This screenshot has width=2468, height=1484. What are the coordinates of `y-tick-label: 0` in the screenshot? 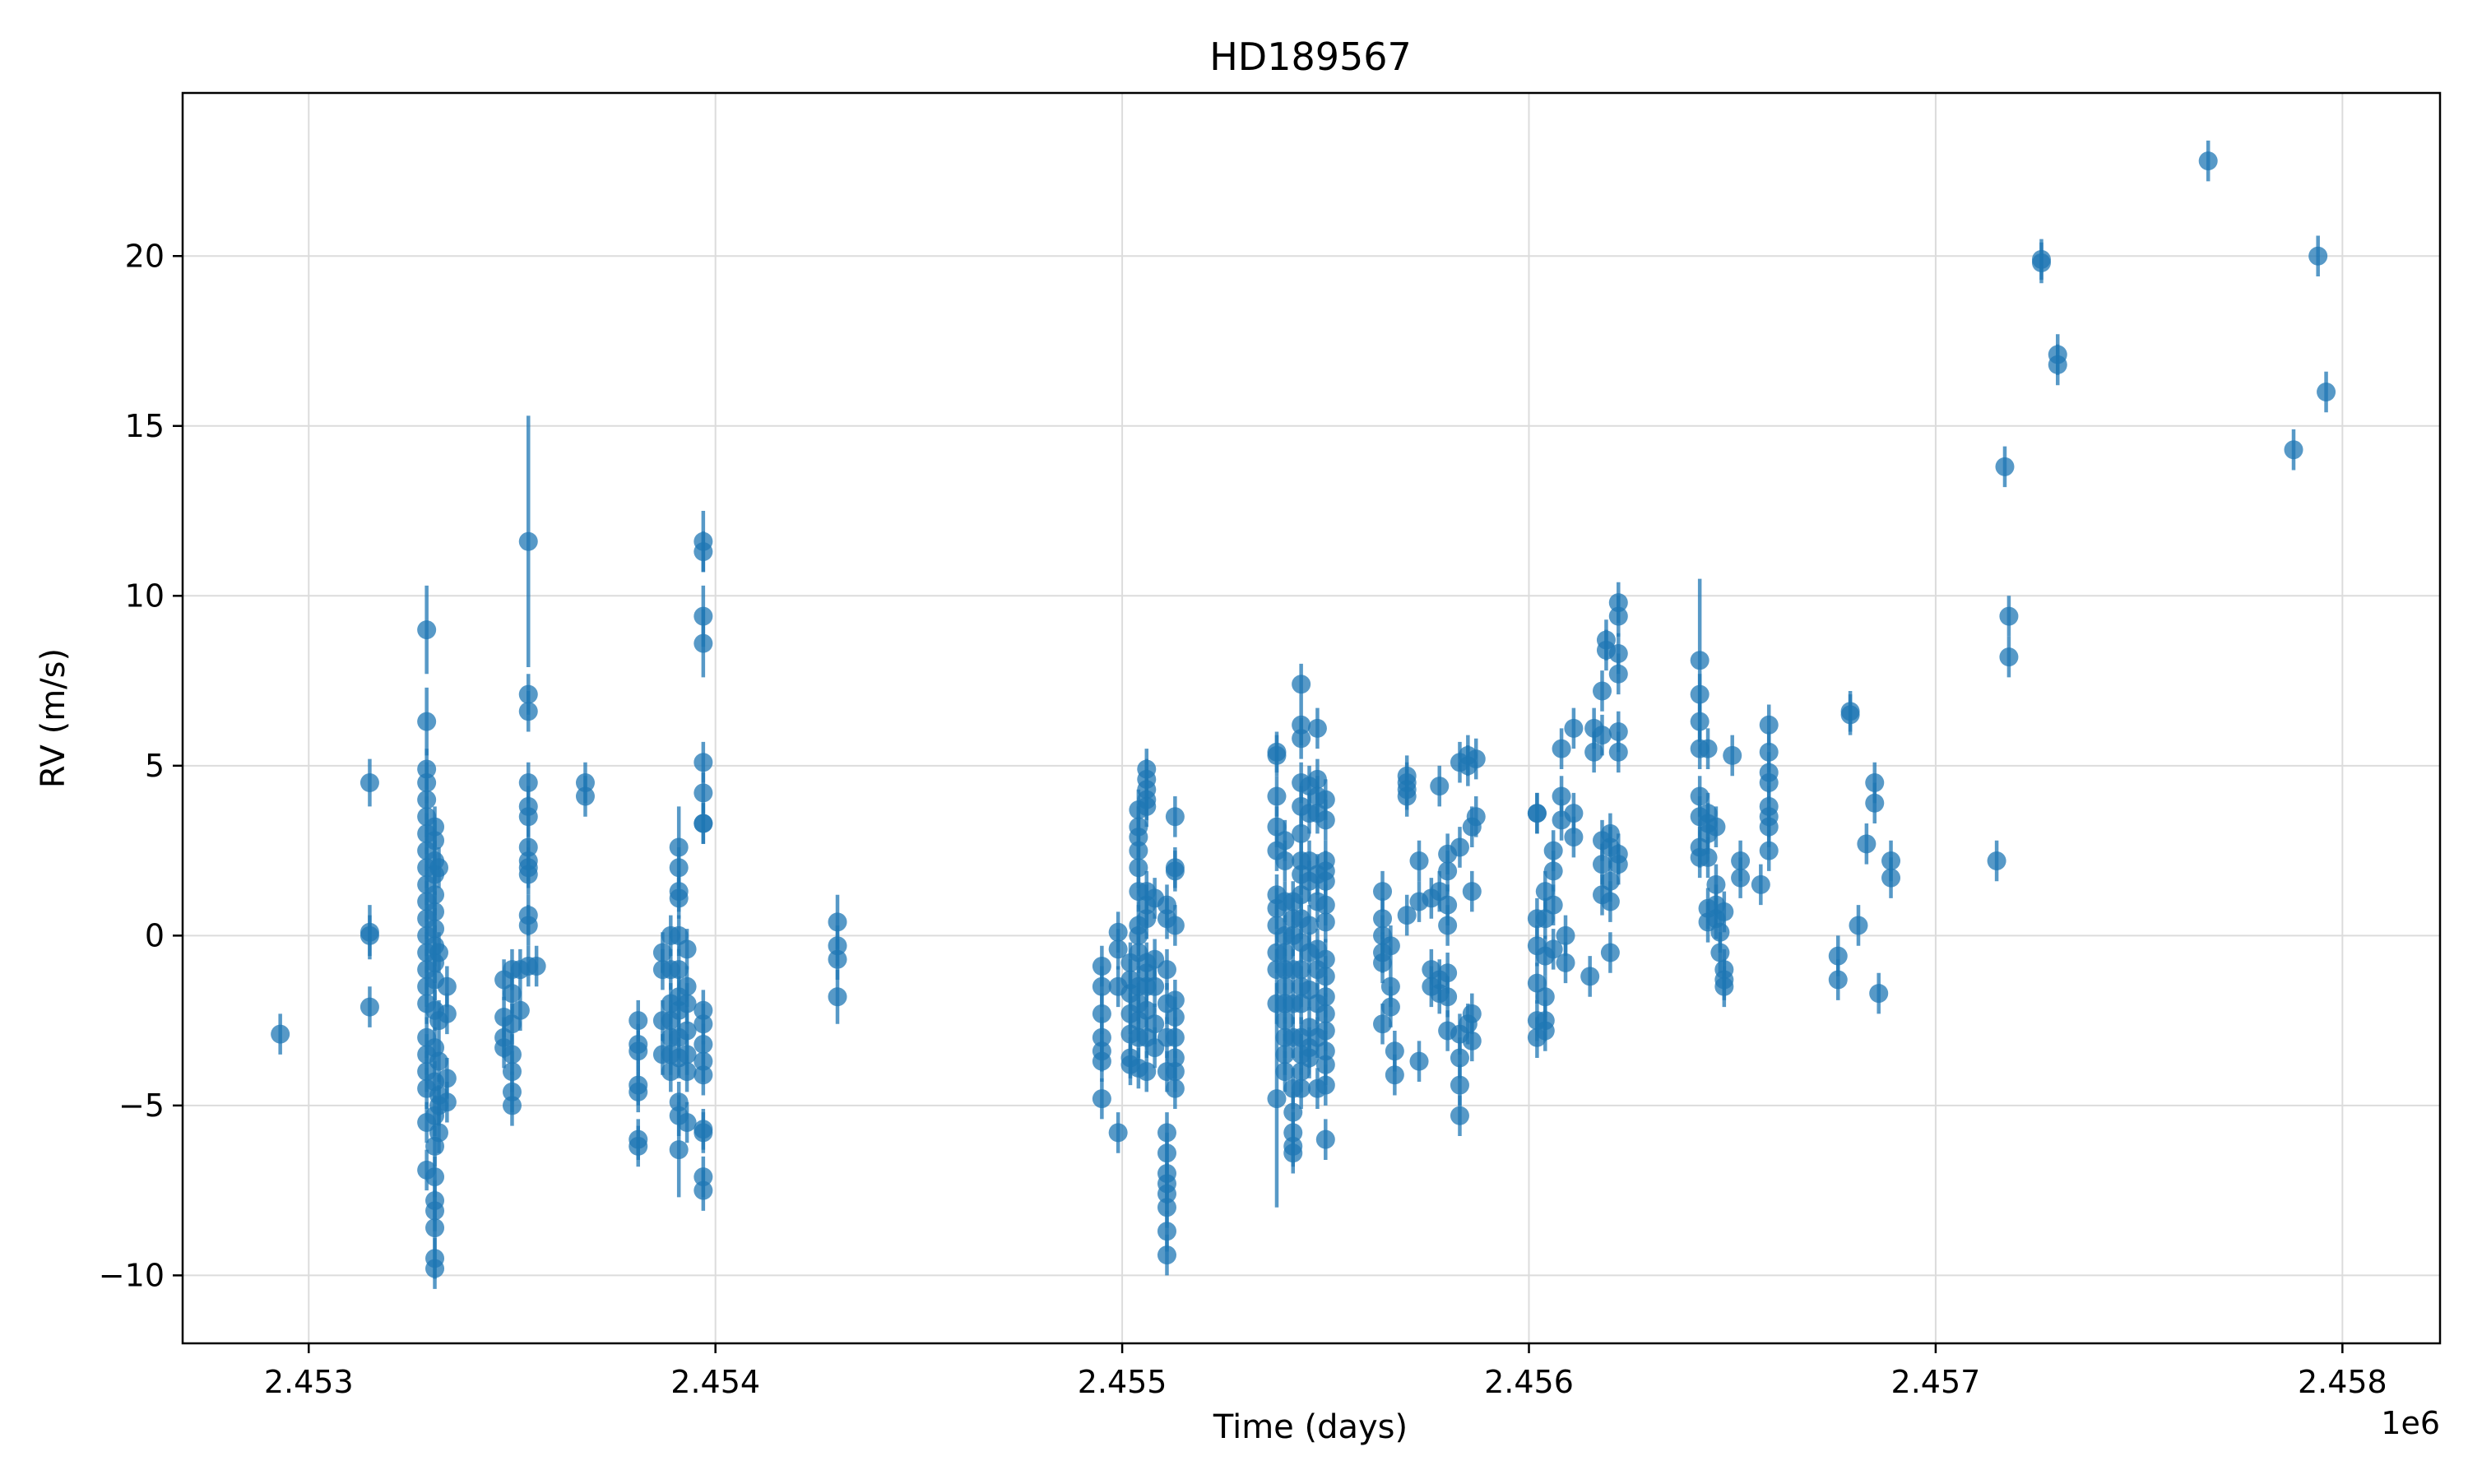 It's located at (155, 935).